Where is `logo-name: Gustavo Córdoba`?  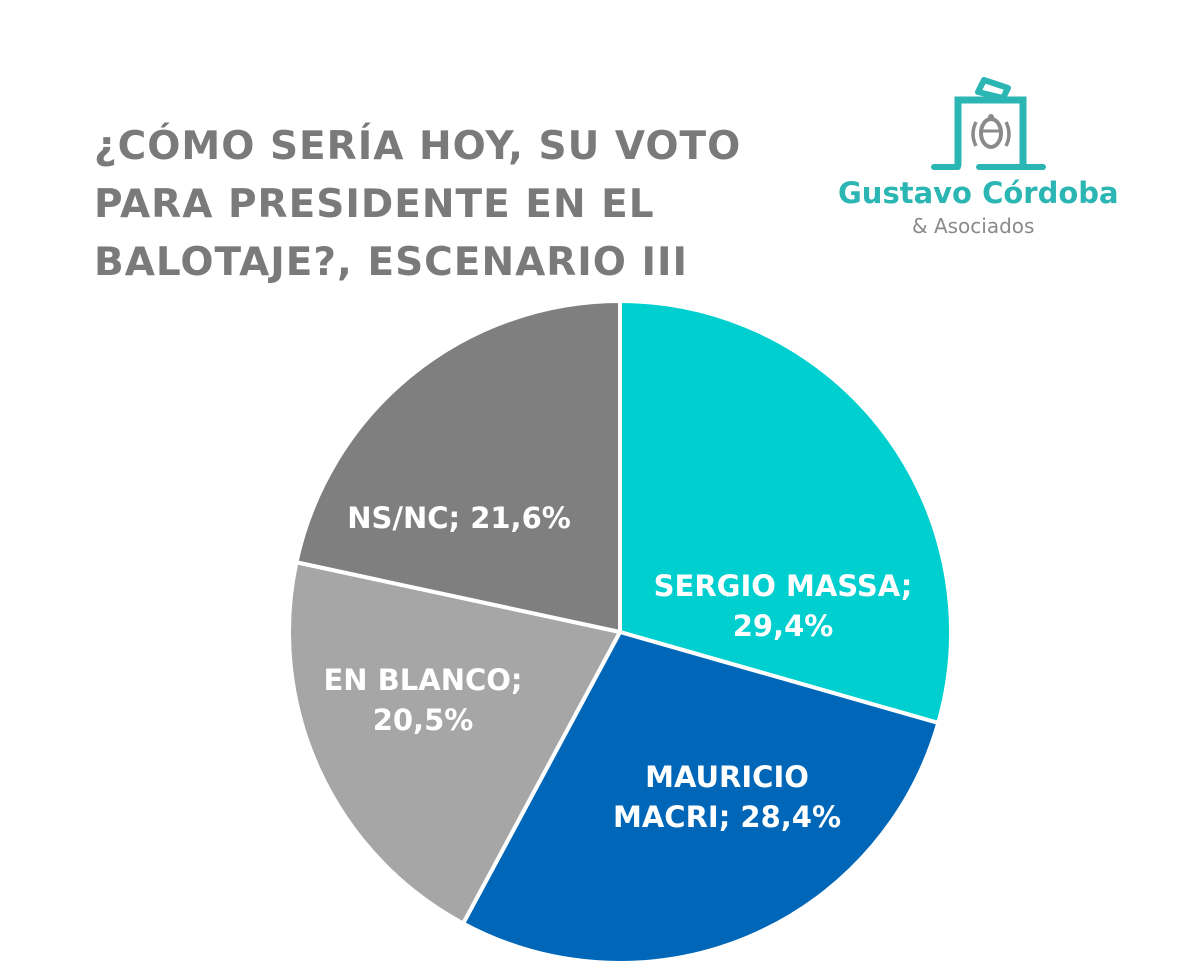
logo-name: Gustavo Córdoba is located at coordinates (978, 193).